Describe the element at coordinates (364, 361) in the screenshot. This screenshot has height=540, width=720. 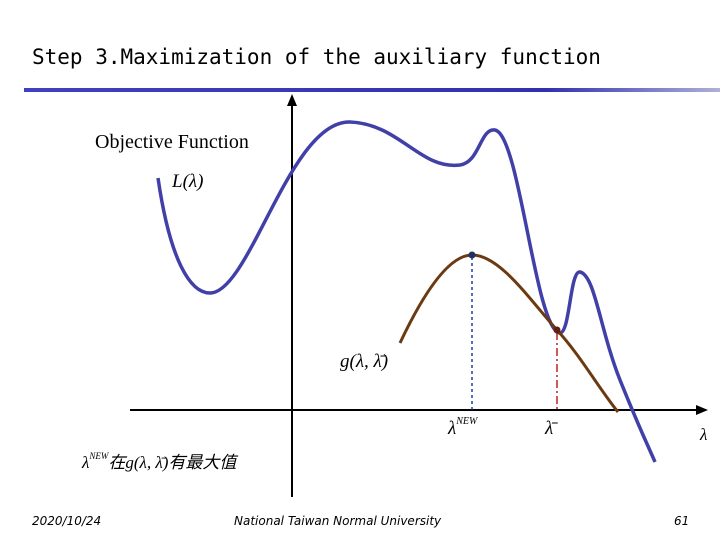
I see `g-label: g(λ, λ̄)` at that location.